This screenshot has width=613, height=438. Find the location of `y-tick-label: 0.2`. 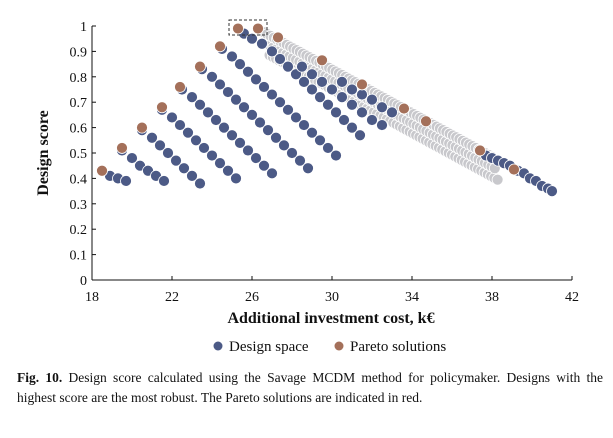

y-tick-label: 0.2 is located at coordinates (79, 230).